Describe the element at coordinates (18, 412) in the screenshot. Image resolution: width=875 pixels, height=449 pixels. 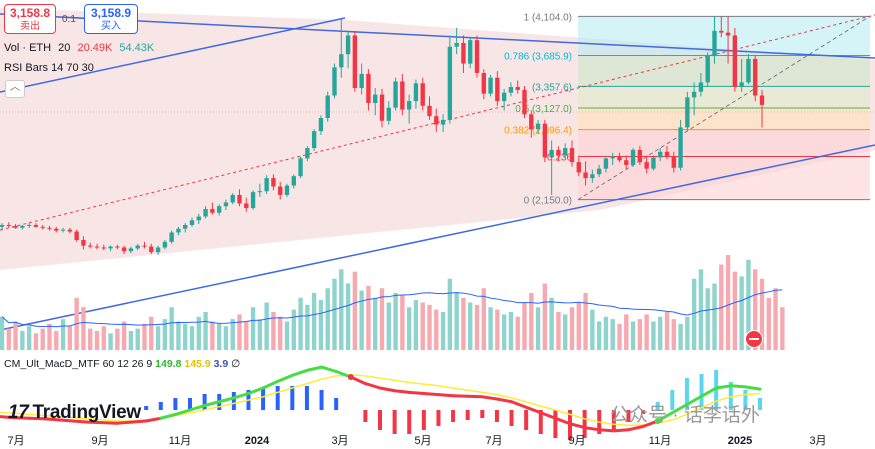
I see `tradingview-mark-icon: 17` at that location.